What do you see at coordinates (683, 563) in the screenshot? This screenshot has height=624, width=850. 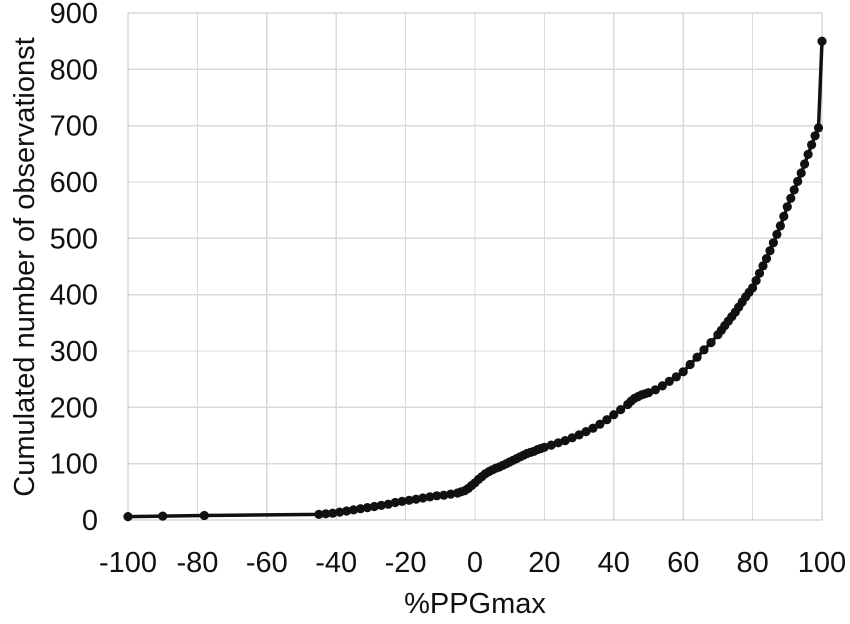 I see `x-tick-label: 60` at bounding box center [683, 563].